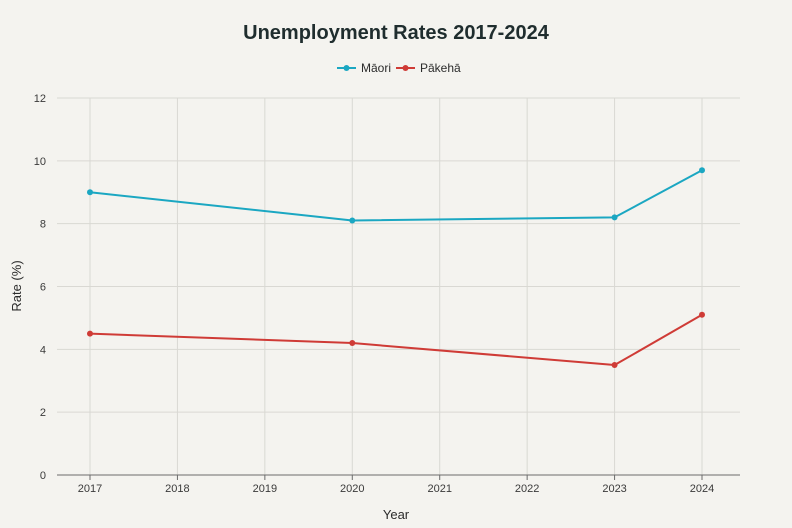  What do you see at coordinates (396, 340) in the screenshot?
I see `series-line-pakeha` at bounding box center [396, 340].